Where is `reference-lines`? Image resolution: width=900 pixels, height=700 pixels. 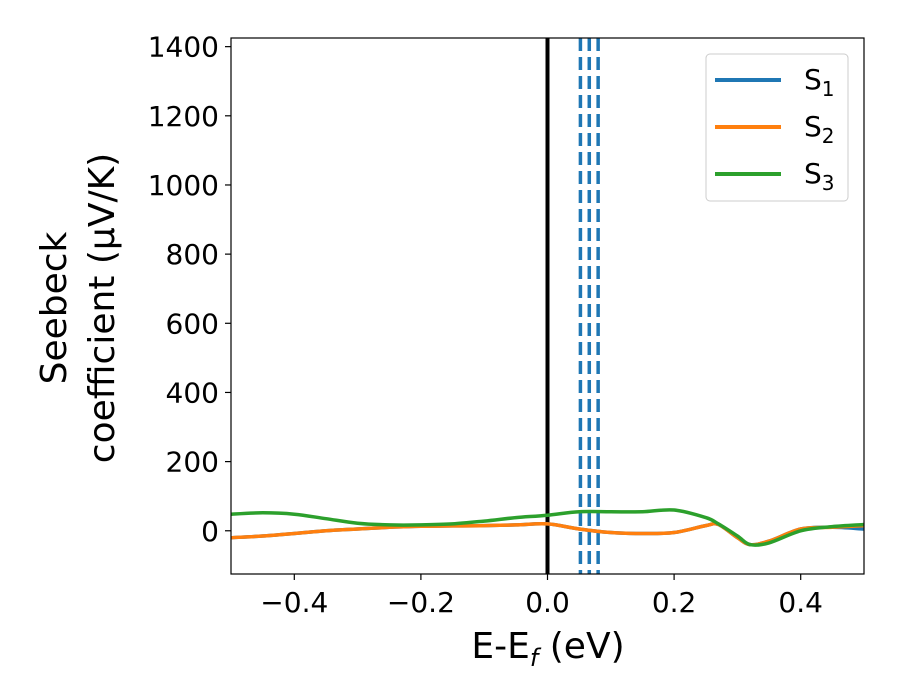 reference-lines is located at coordinates (572, 306).